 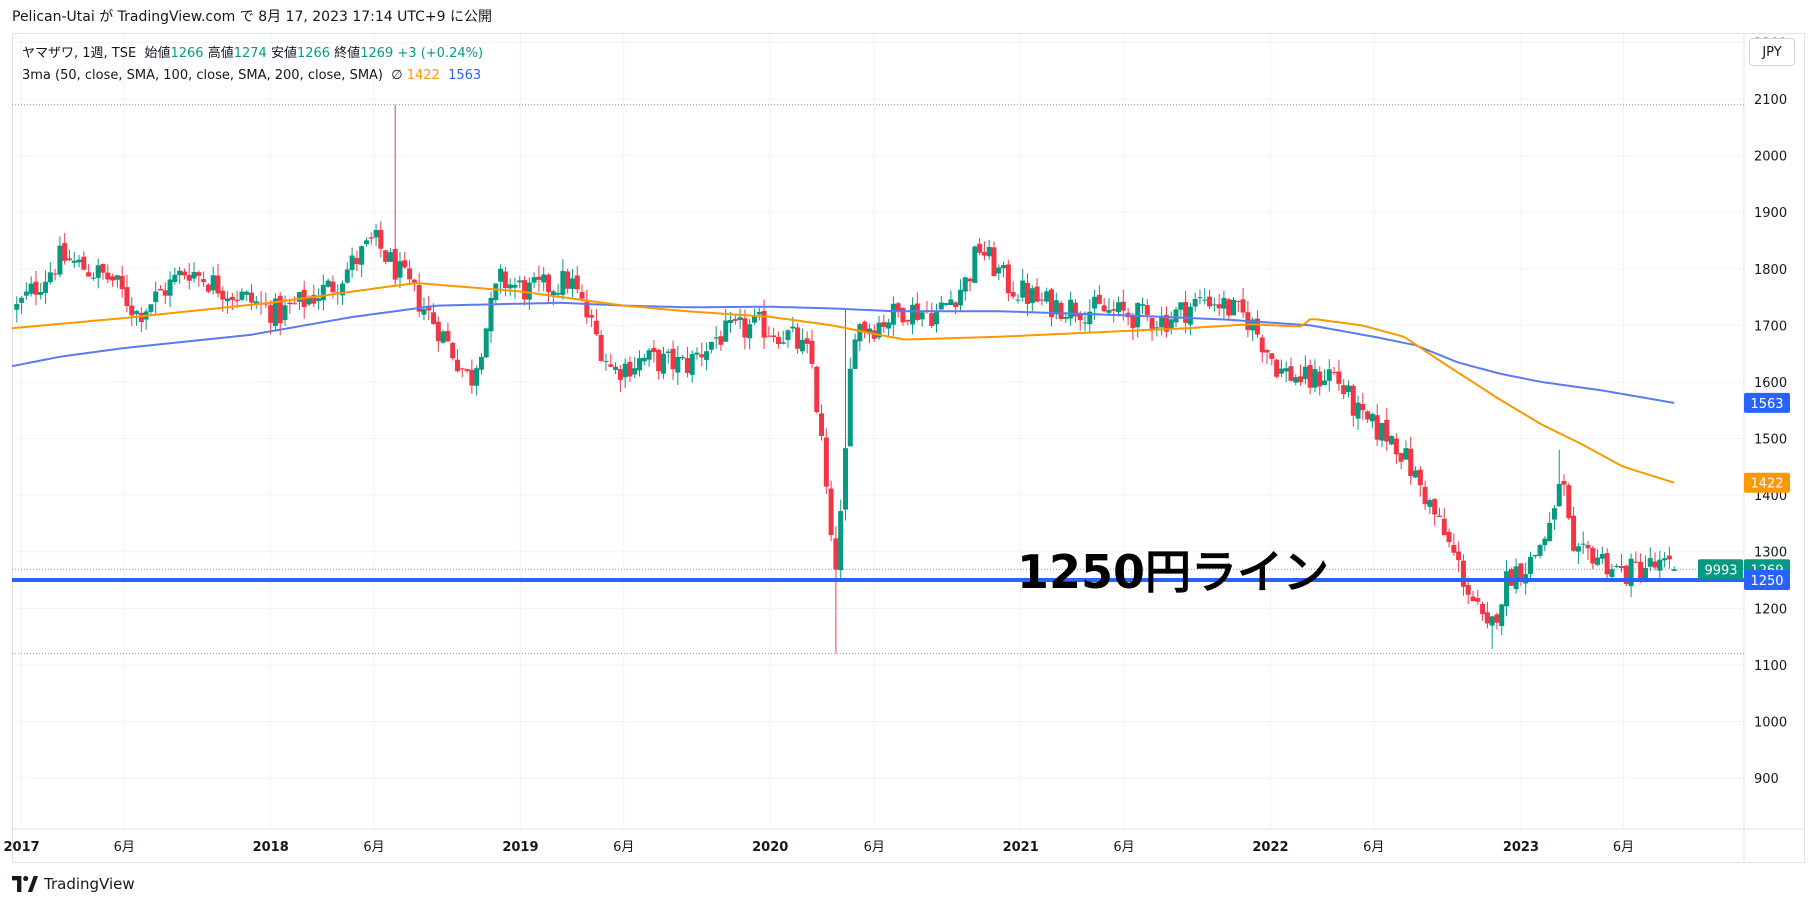 What do you see at coordinates (520, 847) in the screenshot?
I see `x-tick-label: 2019` at bounding box center [520, 847].